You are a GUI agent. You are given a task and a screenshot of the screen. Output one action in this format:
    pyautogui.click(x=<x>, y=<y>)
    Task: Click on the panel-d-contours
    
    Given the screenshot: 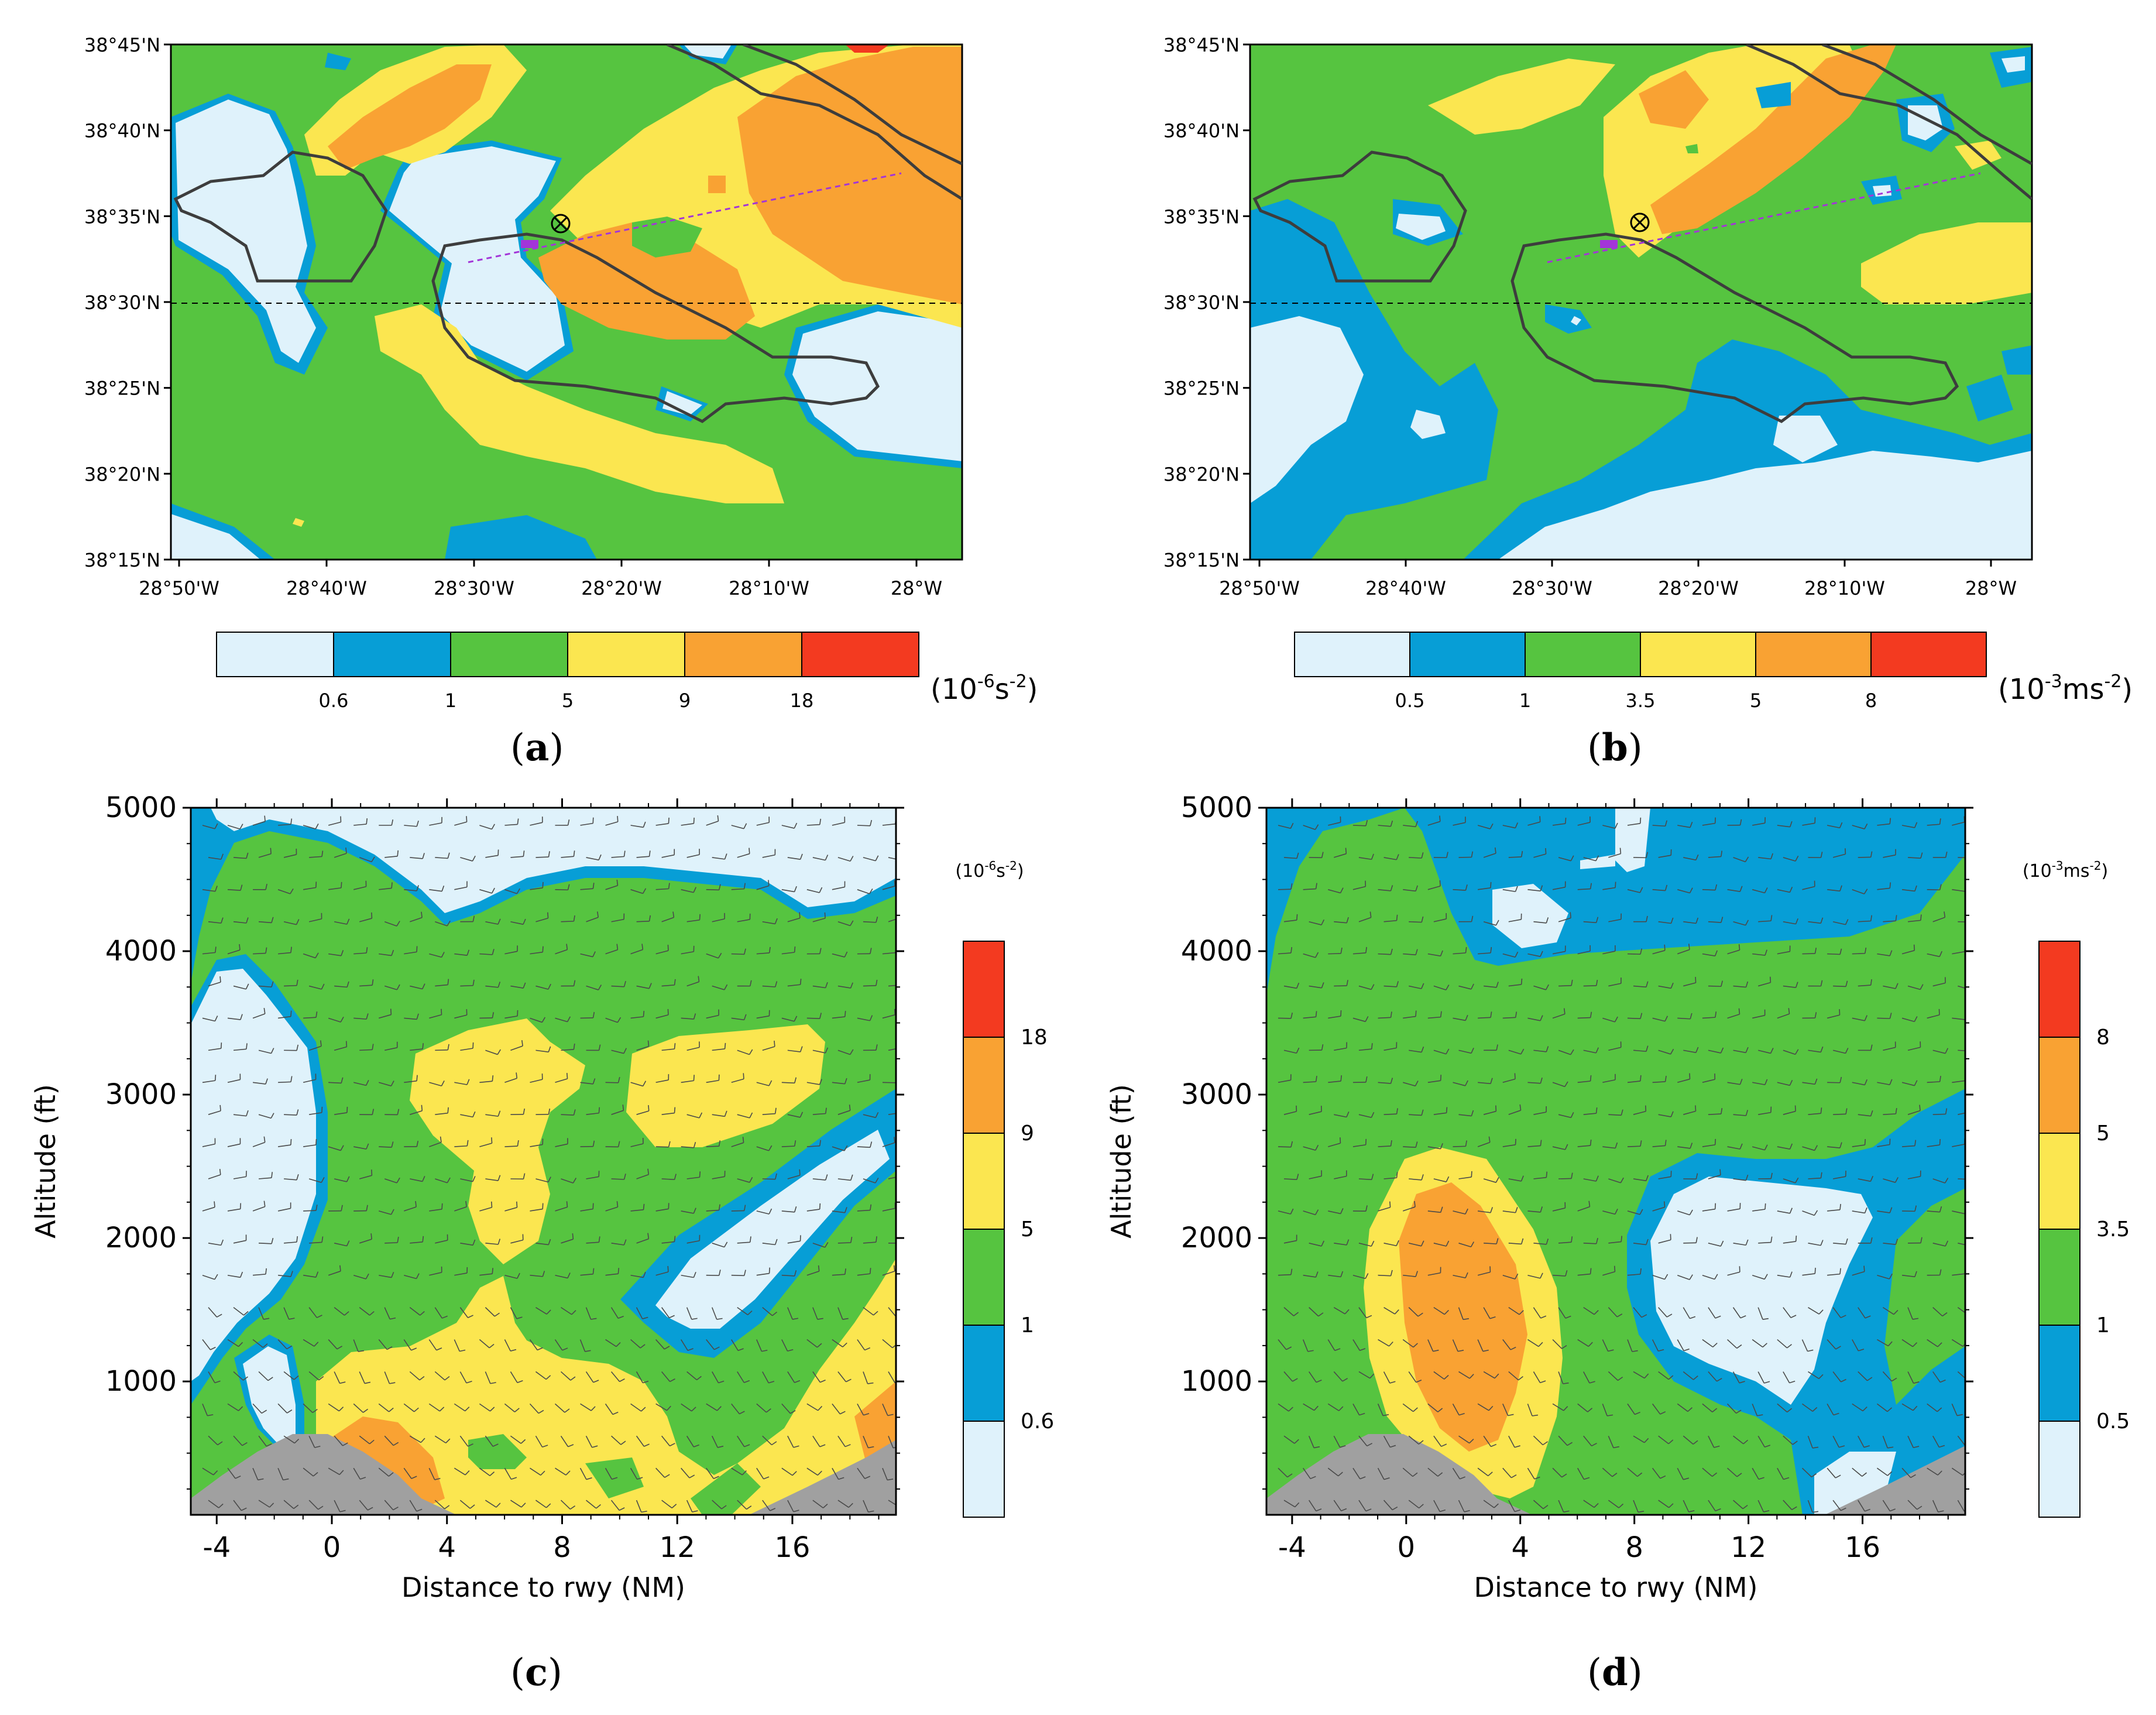 What is the action you would take?
    pyautogui.click(x=1615, y=1161)
    